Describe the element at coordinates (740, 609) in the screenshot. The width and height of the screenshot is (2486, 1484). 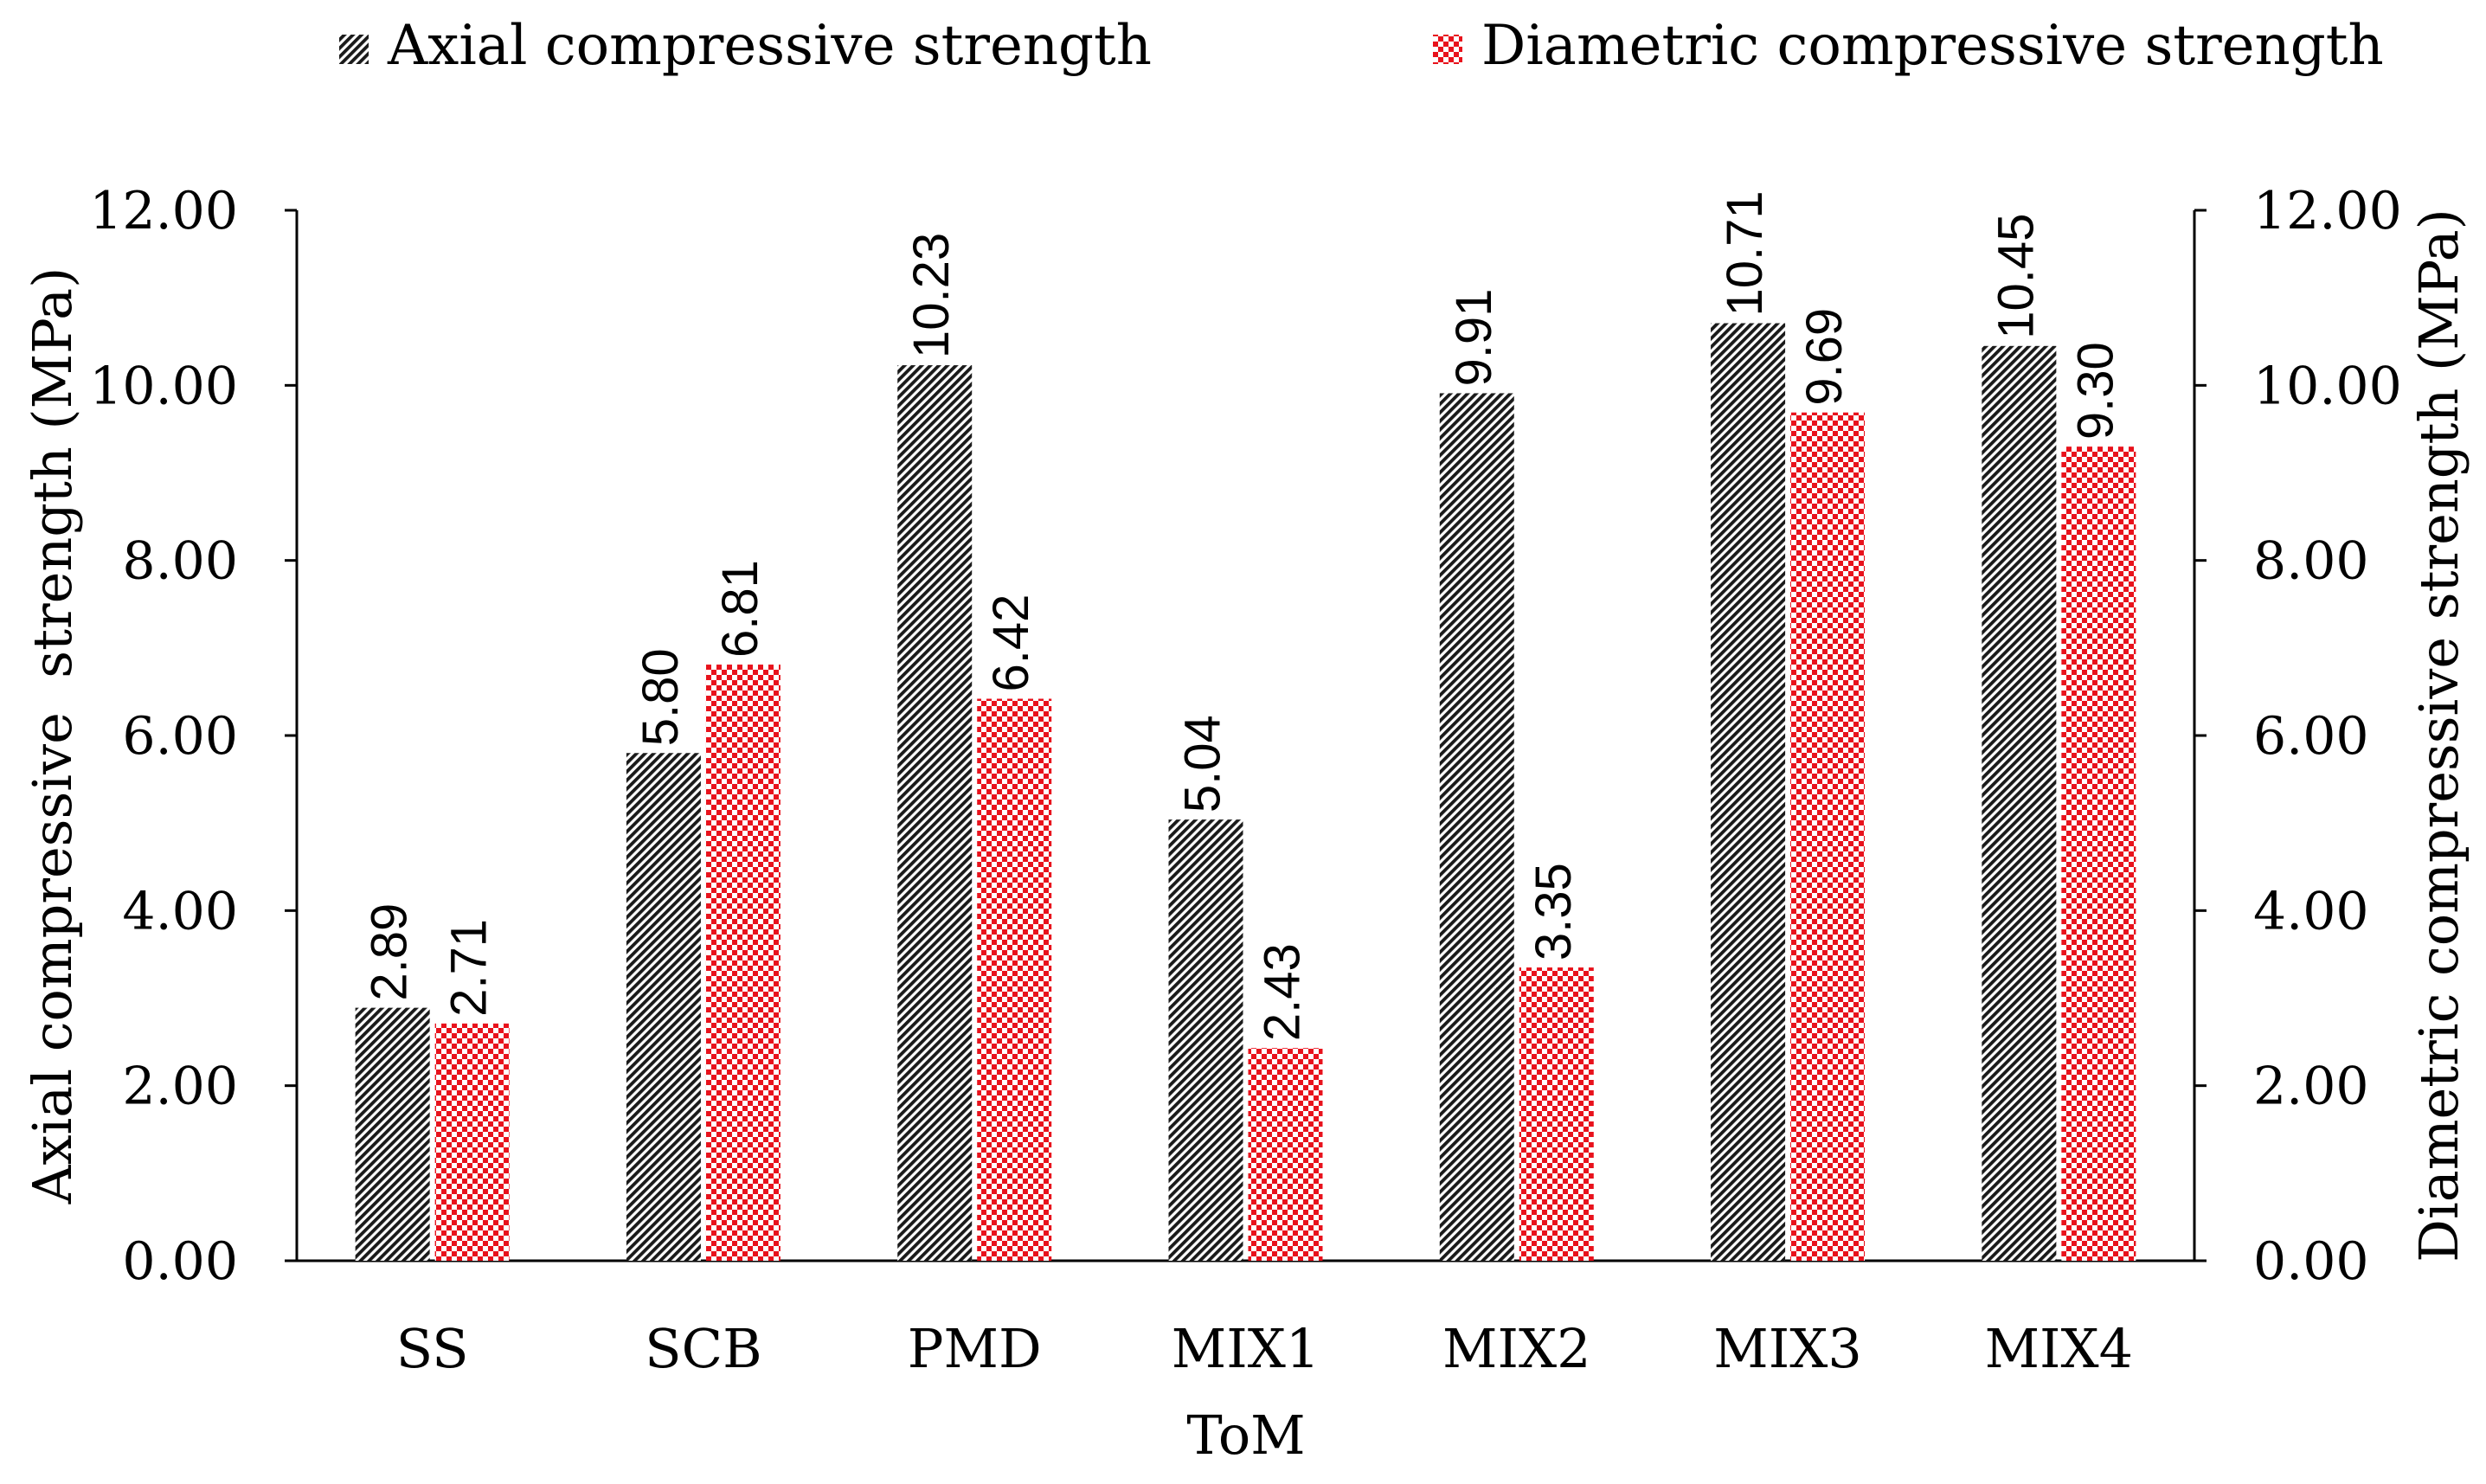
I see `value-label-diametric-scb: 6.81` at that location.